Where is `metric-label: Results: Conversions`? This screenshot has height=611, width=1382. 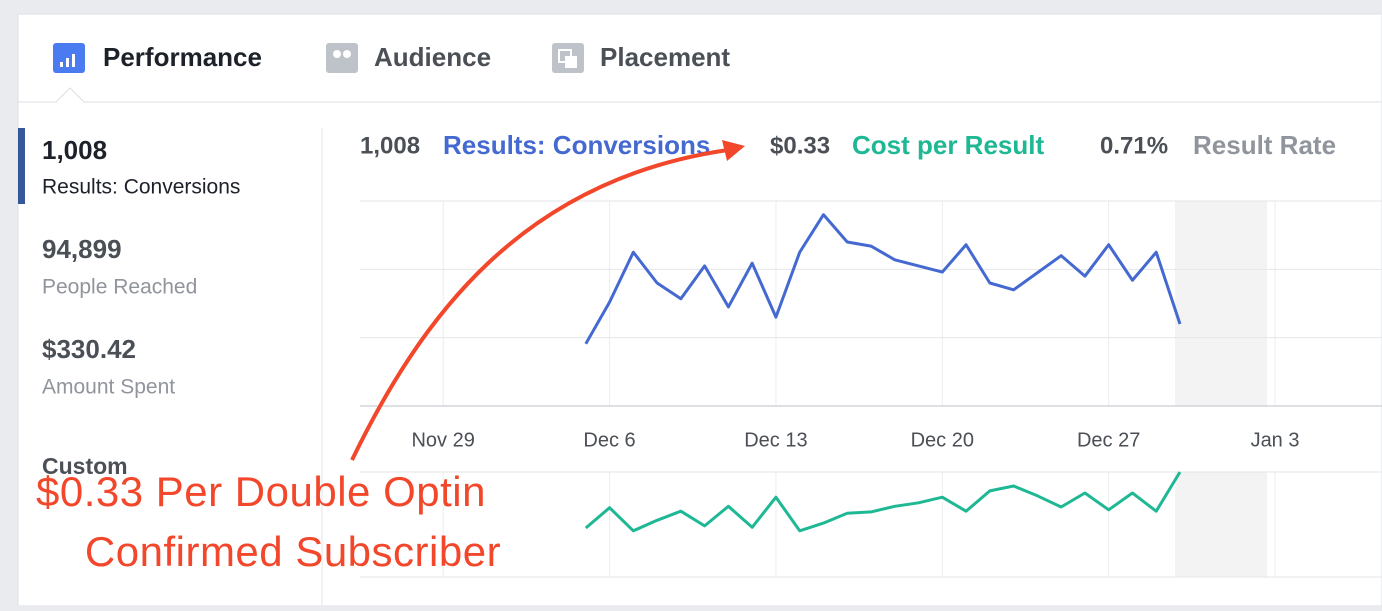 metric-label: Results: Conversions is located at coordinates (141, 187).